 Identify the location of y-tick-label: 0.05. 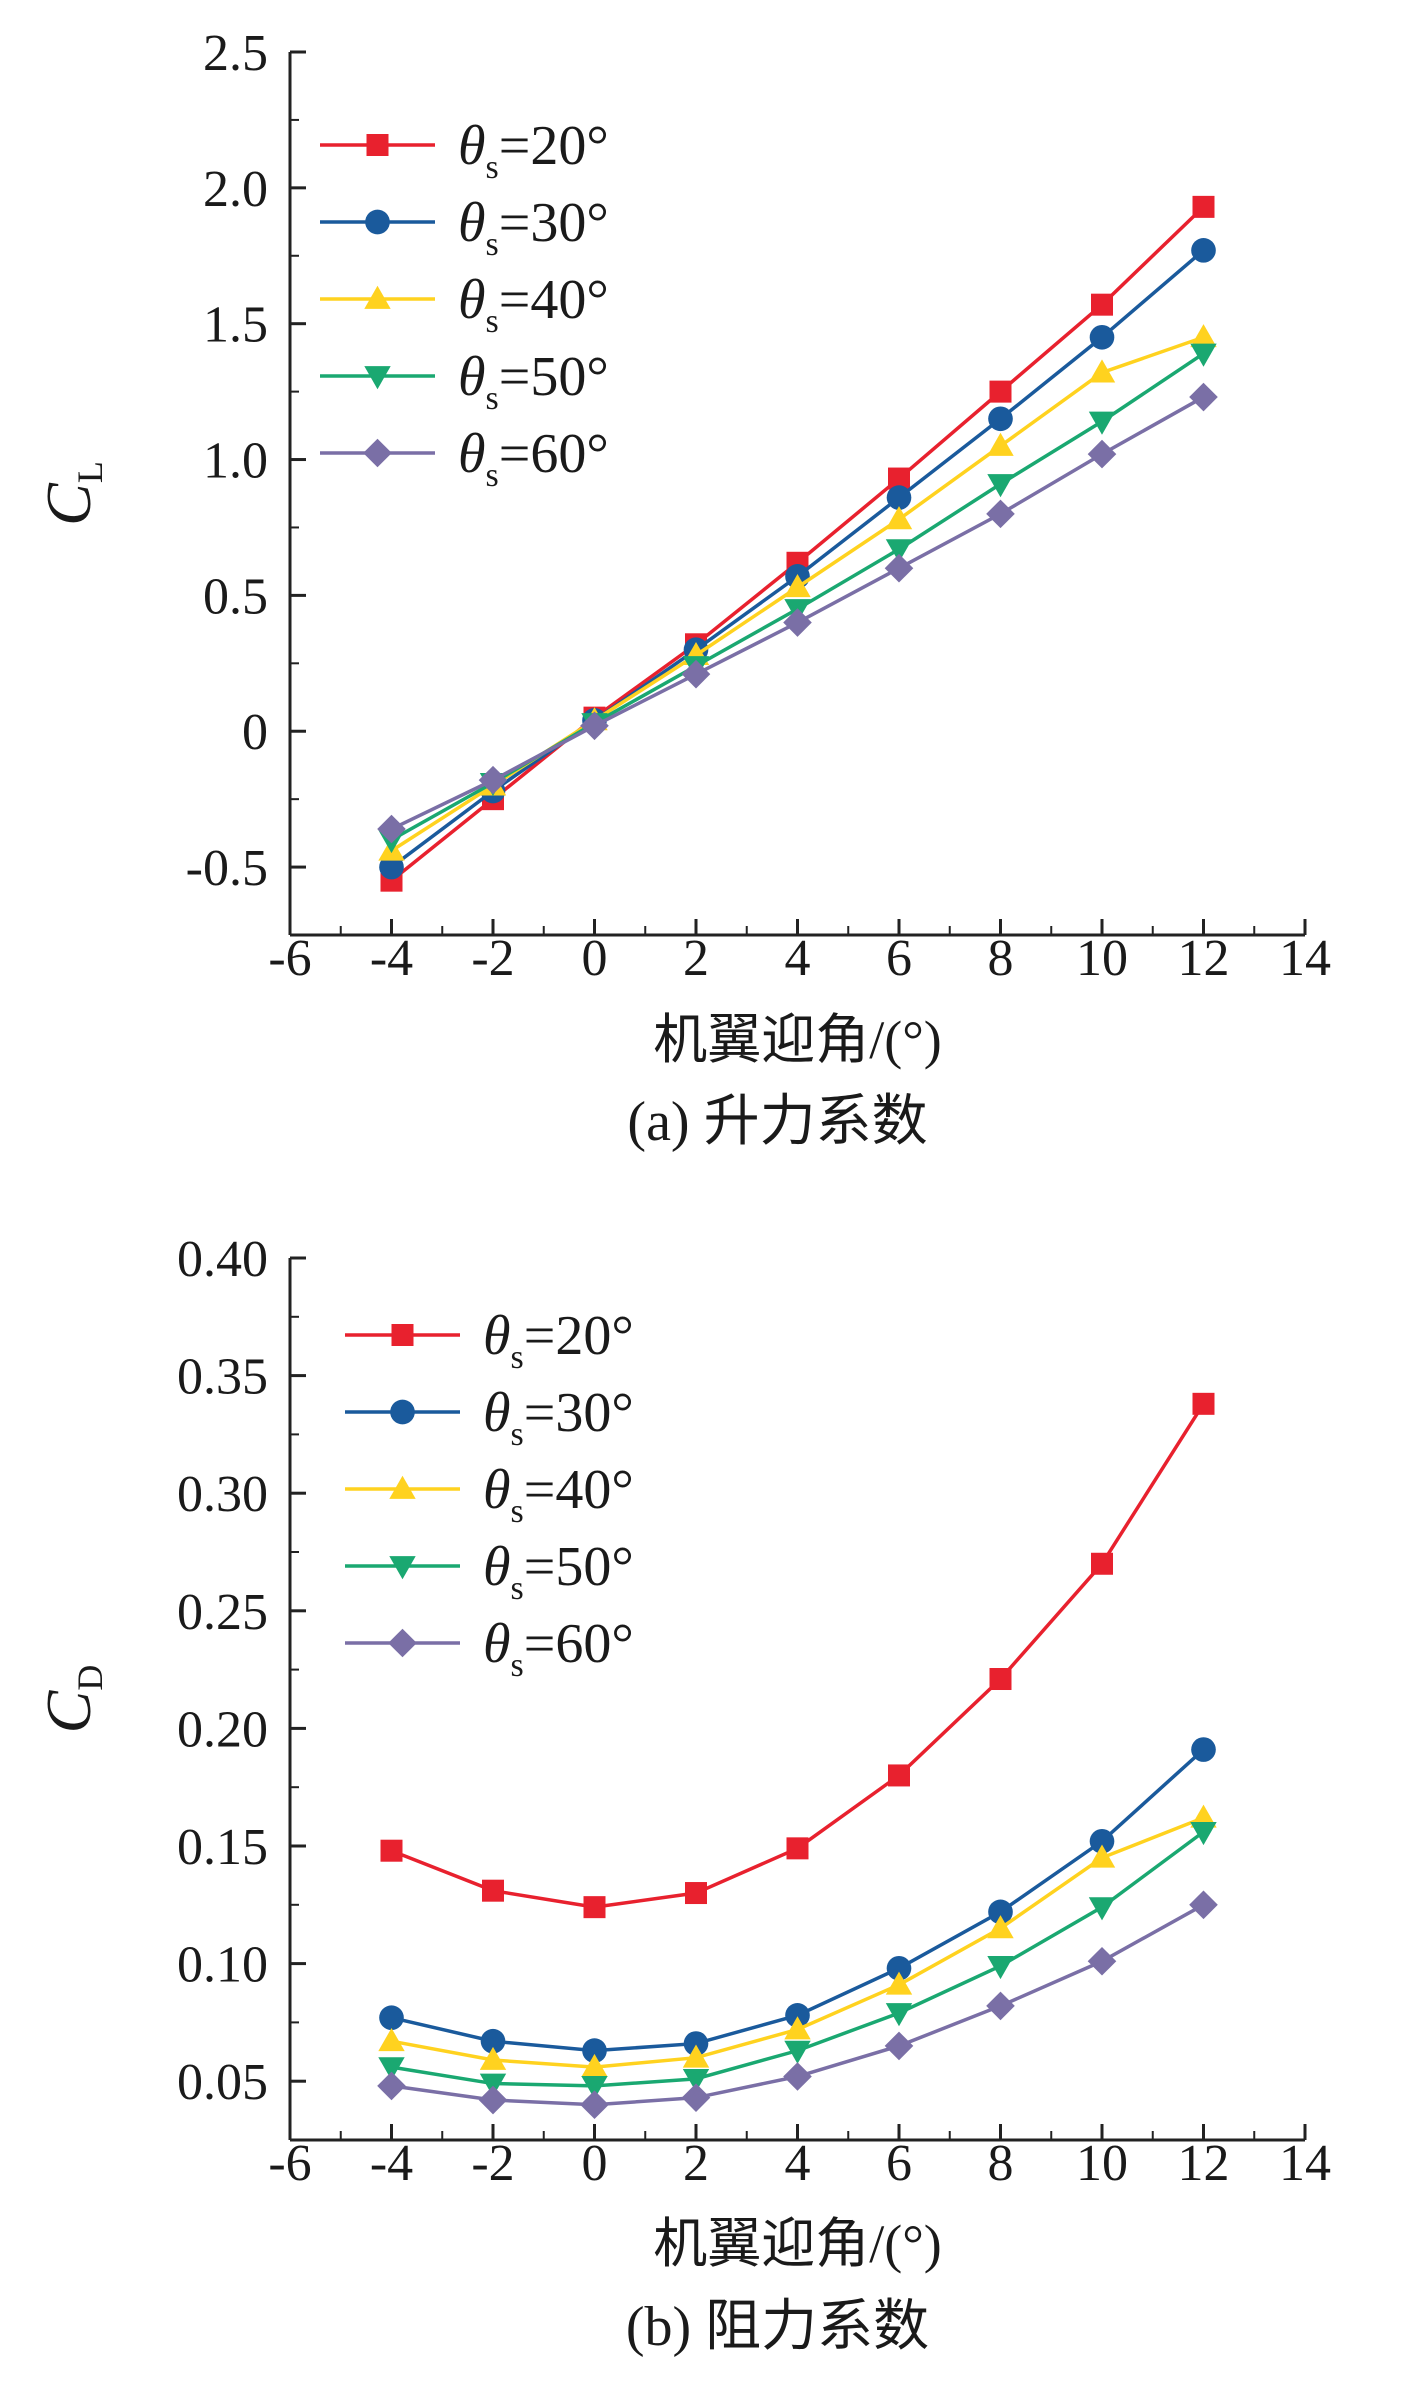
(222, 2082).